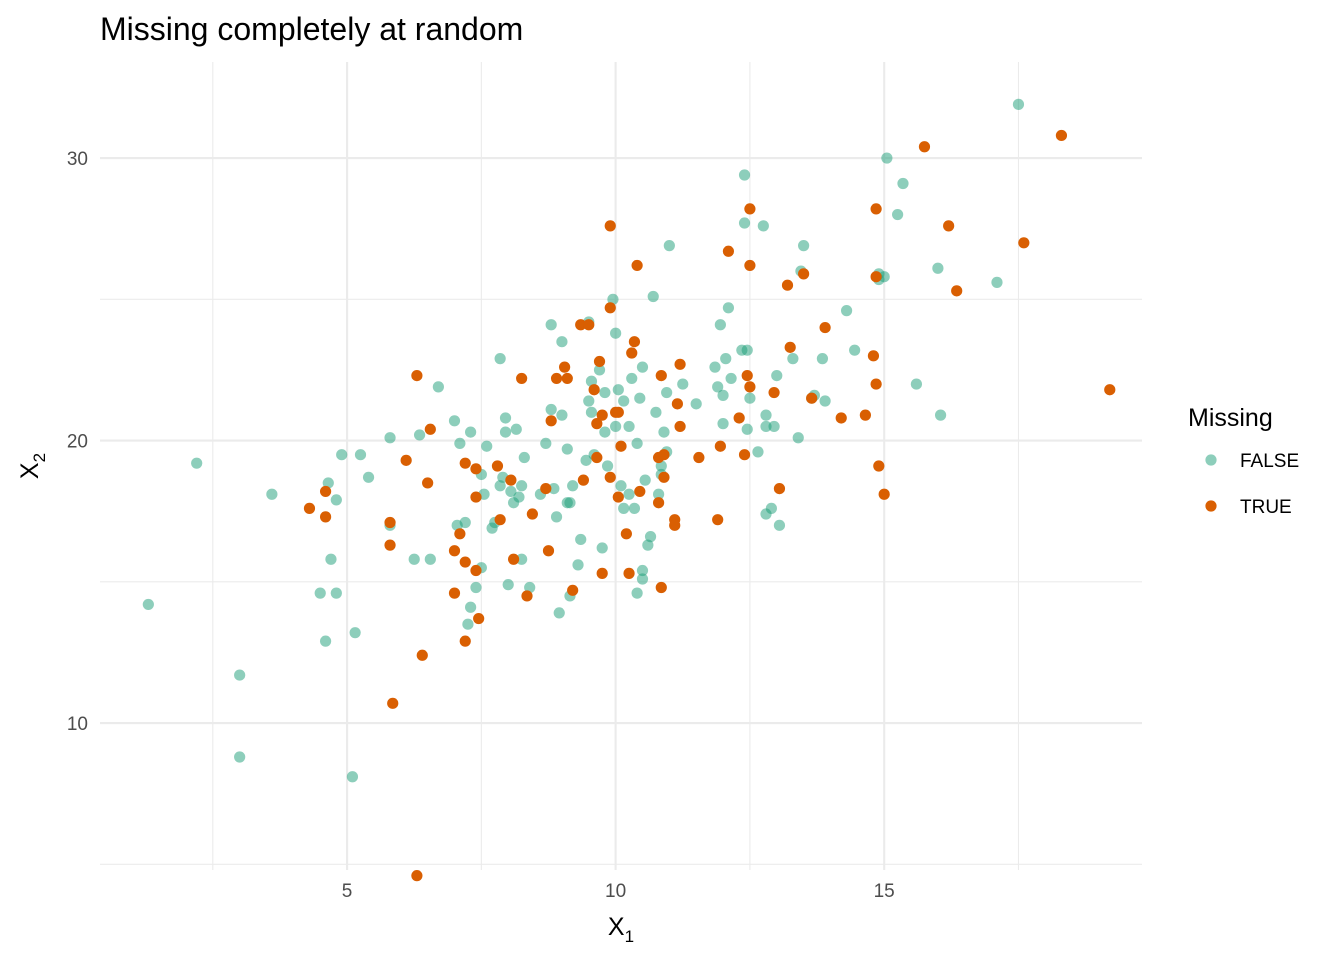 Image resolution: width=1344 pixels, height=960 pixels. Describe the element at coordinates (1269, 461) in the screenshot. I see `legend-label-false: FALSE` at that location.